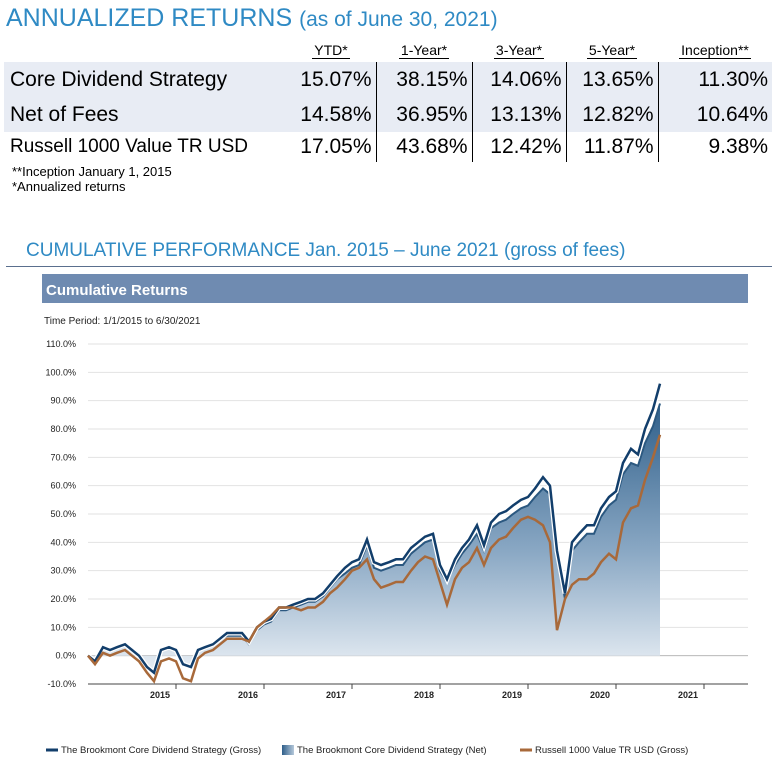  What do you see at coordinates (424, 114) in the screenshot?
I see `cell-value: 36.95%` at bounding box center [424, 114].